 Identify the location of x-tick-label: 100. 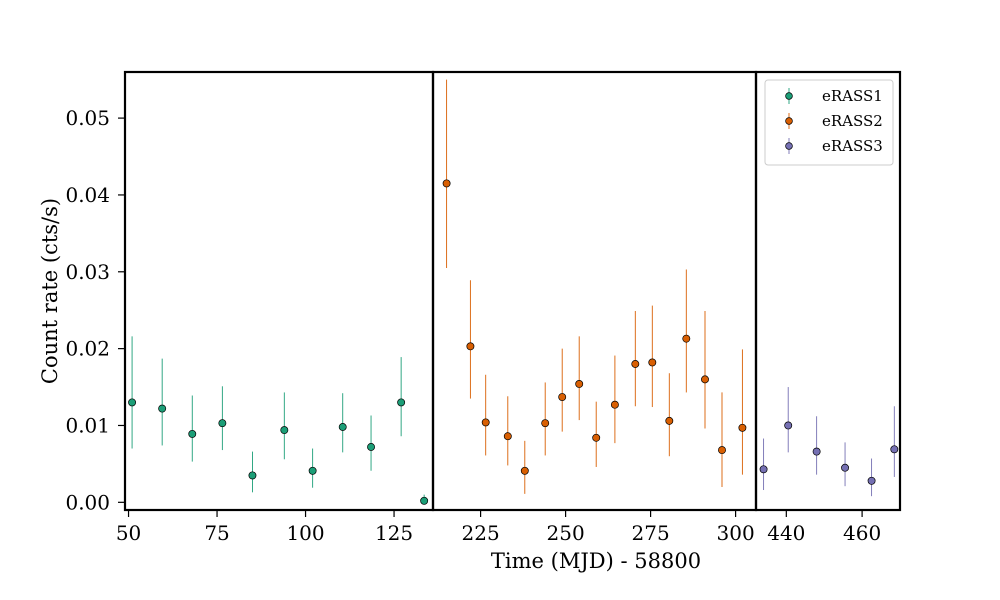
(305, 533).